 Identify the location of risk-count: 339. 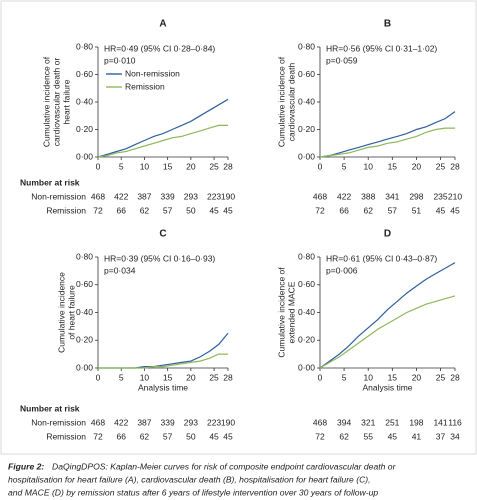
(168, 196).